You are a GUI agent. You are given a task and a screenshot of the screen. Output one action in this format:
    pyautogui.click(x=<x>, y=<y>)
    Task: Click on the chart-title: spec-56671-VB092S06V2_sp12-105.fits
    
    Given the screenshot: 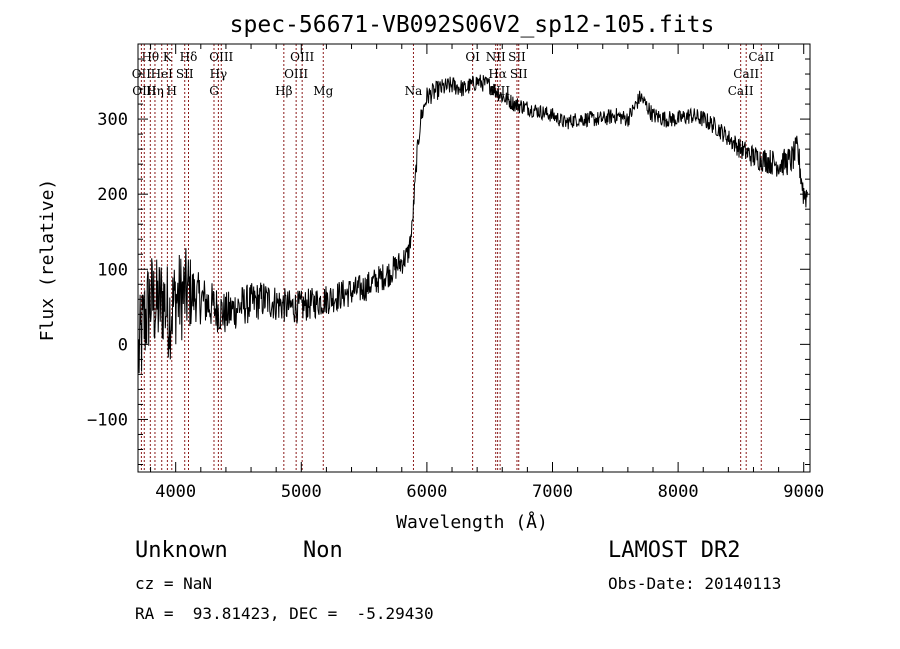 What is the action you would take?
    pyautogui.click(x=472, y=25)
    